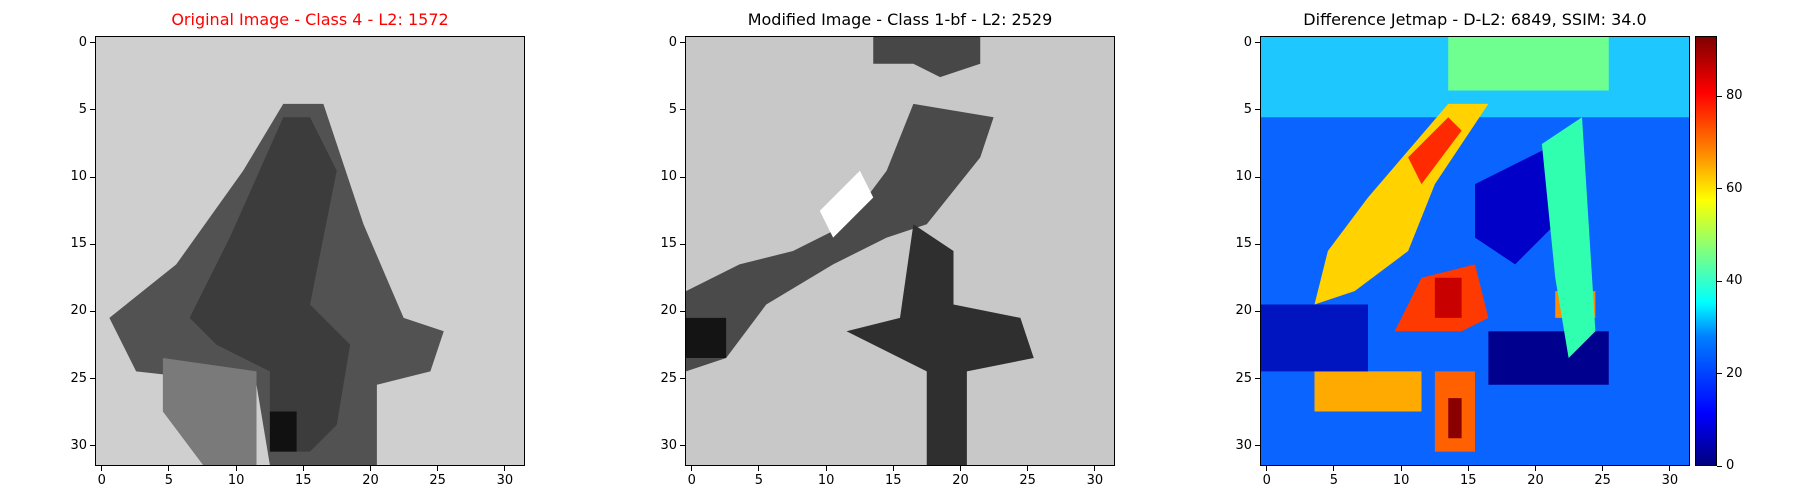  What do you see at coordinates (1730, 465) in the screenshot?
I see `colorbar-tick-label: 0` at bounding box center [1730, 465].